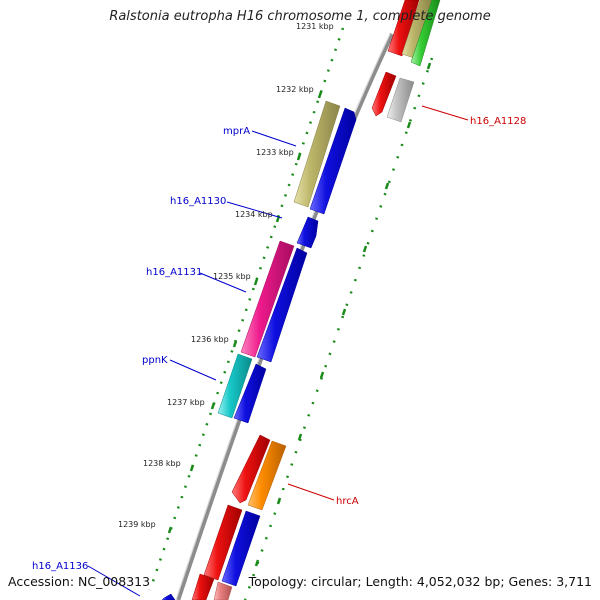 Image resolution: width=600 pixels, height=600 pixels. I want to click on tick-label: 1232 kbp, so click(295, 89).